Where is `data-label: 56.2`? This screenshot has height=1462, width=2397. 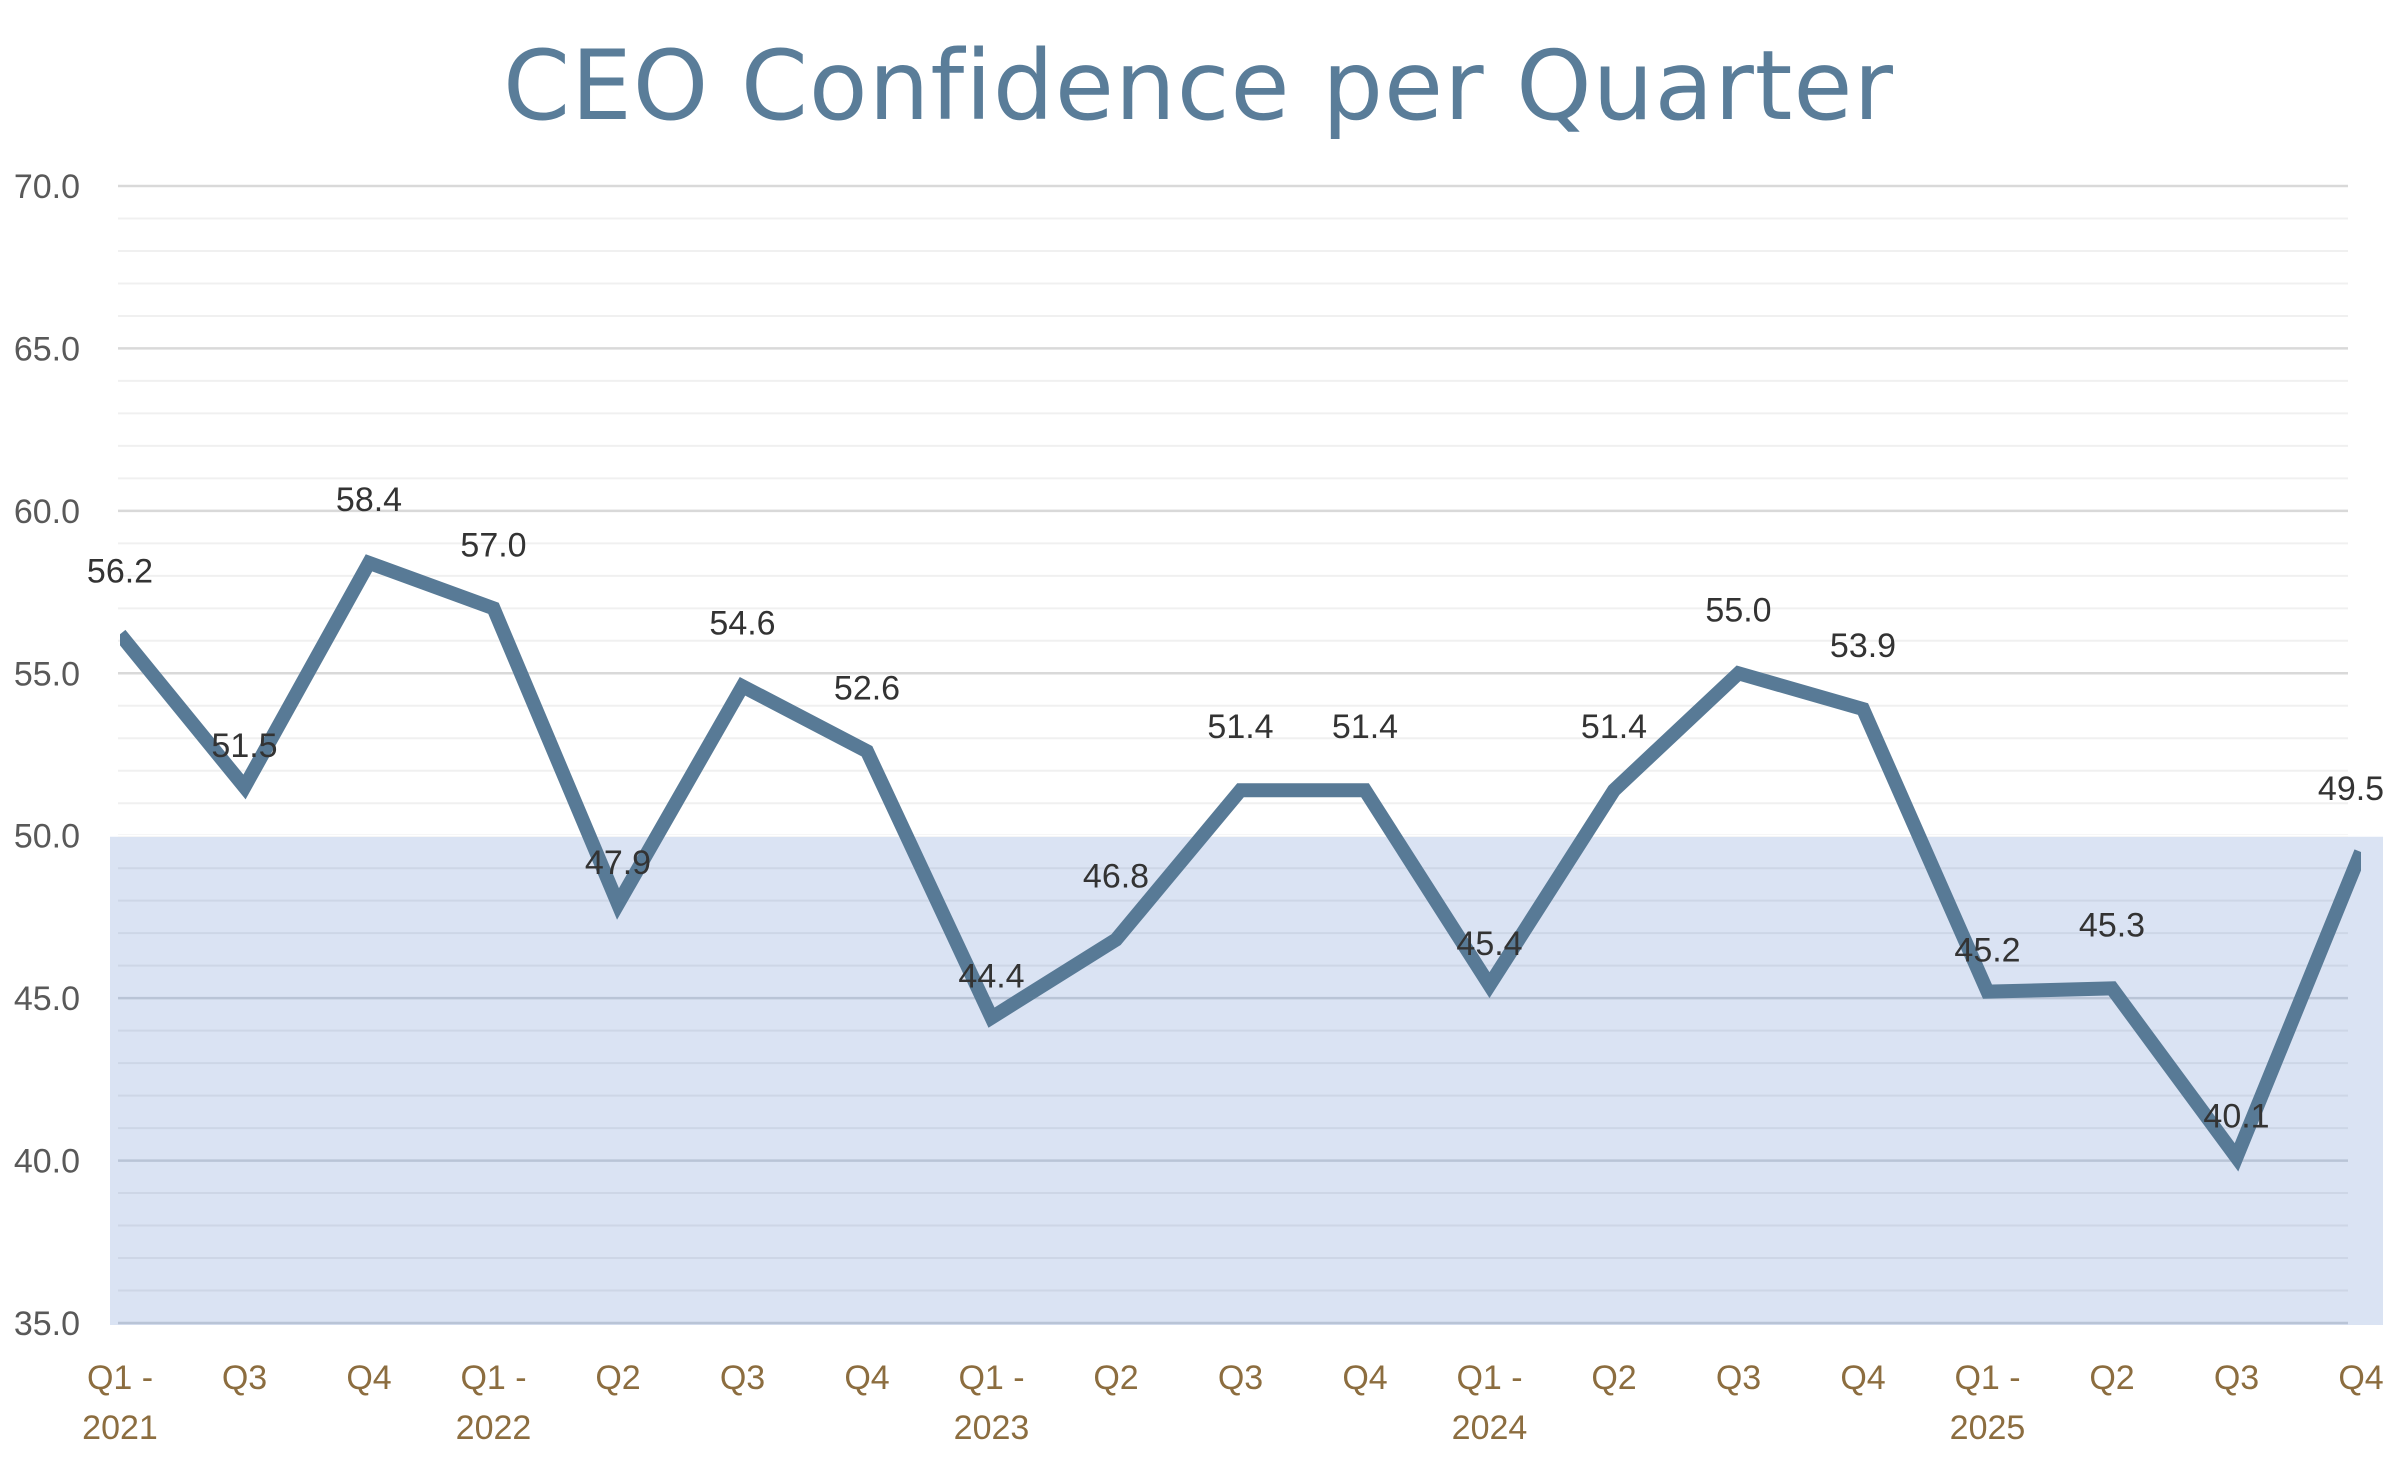 data-label: 56.2 is located at coordinates (120, 571).